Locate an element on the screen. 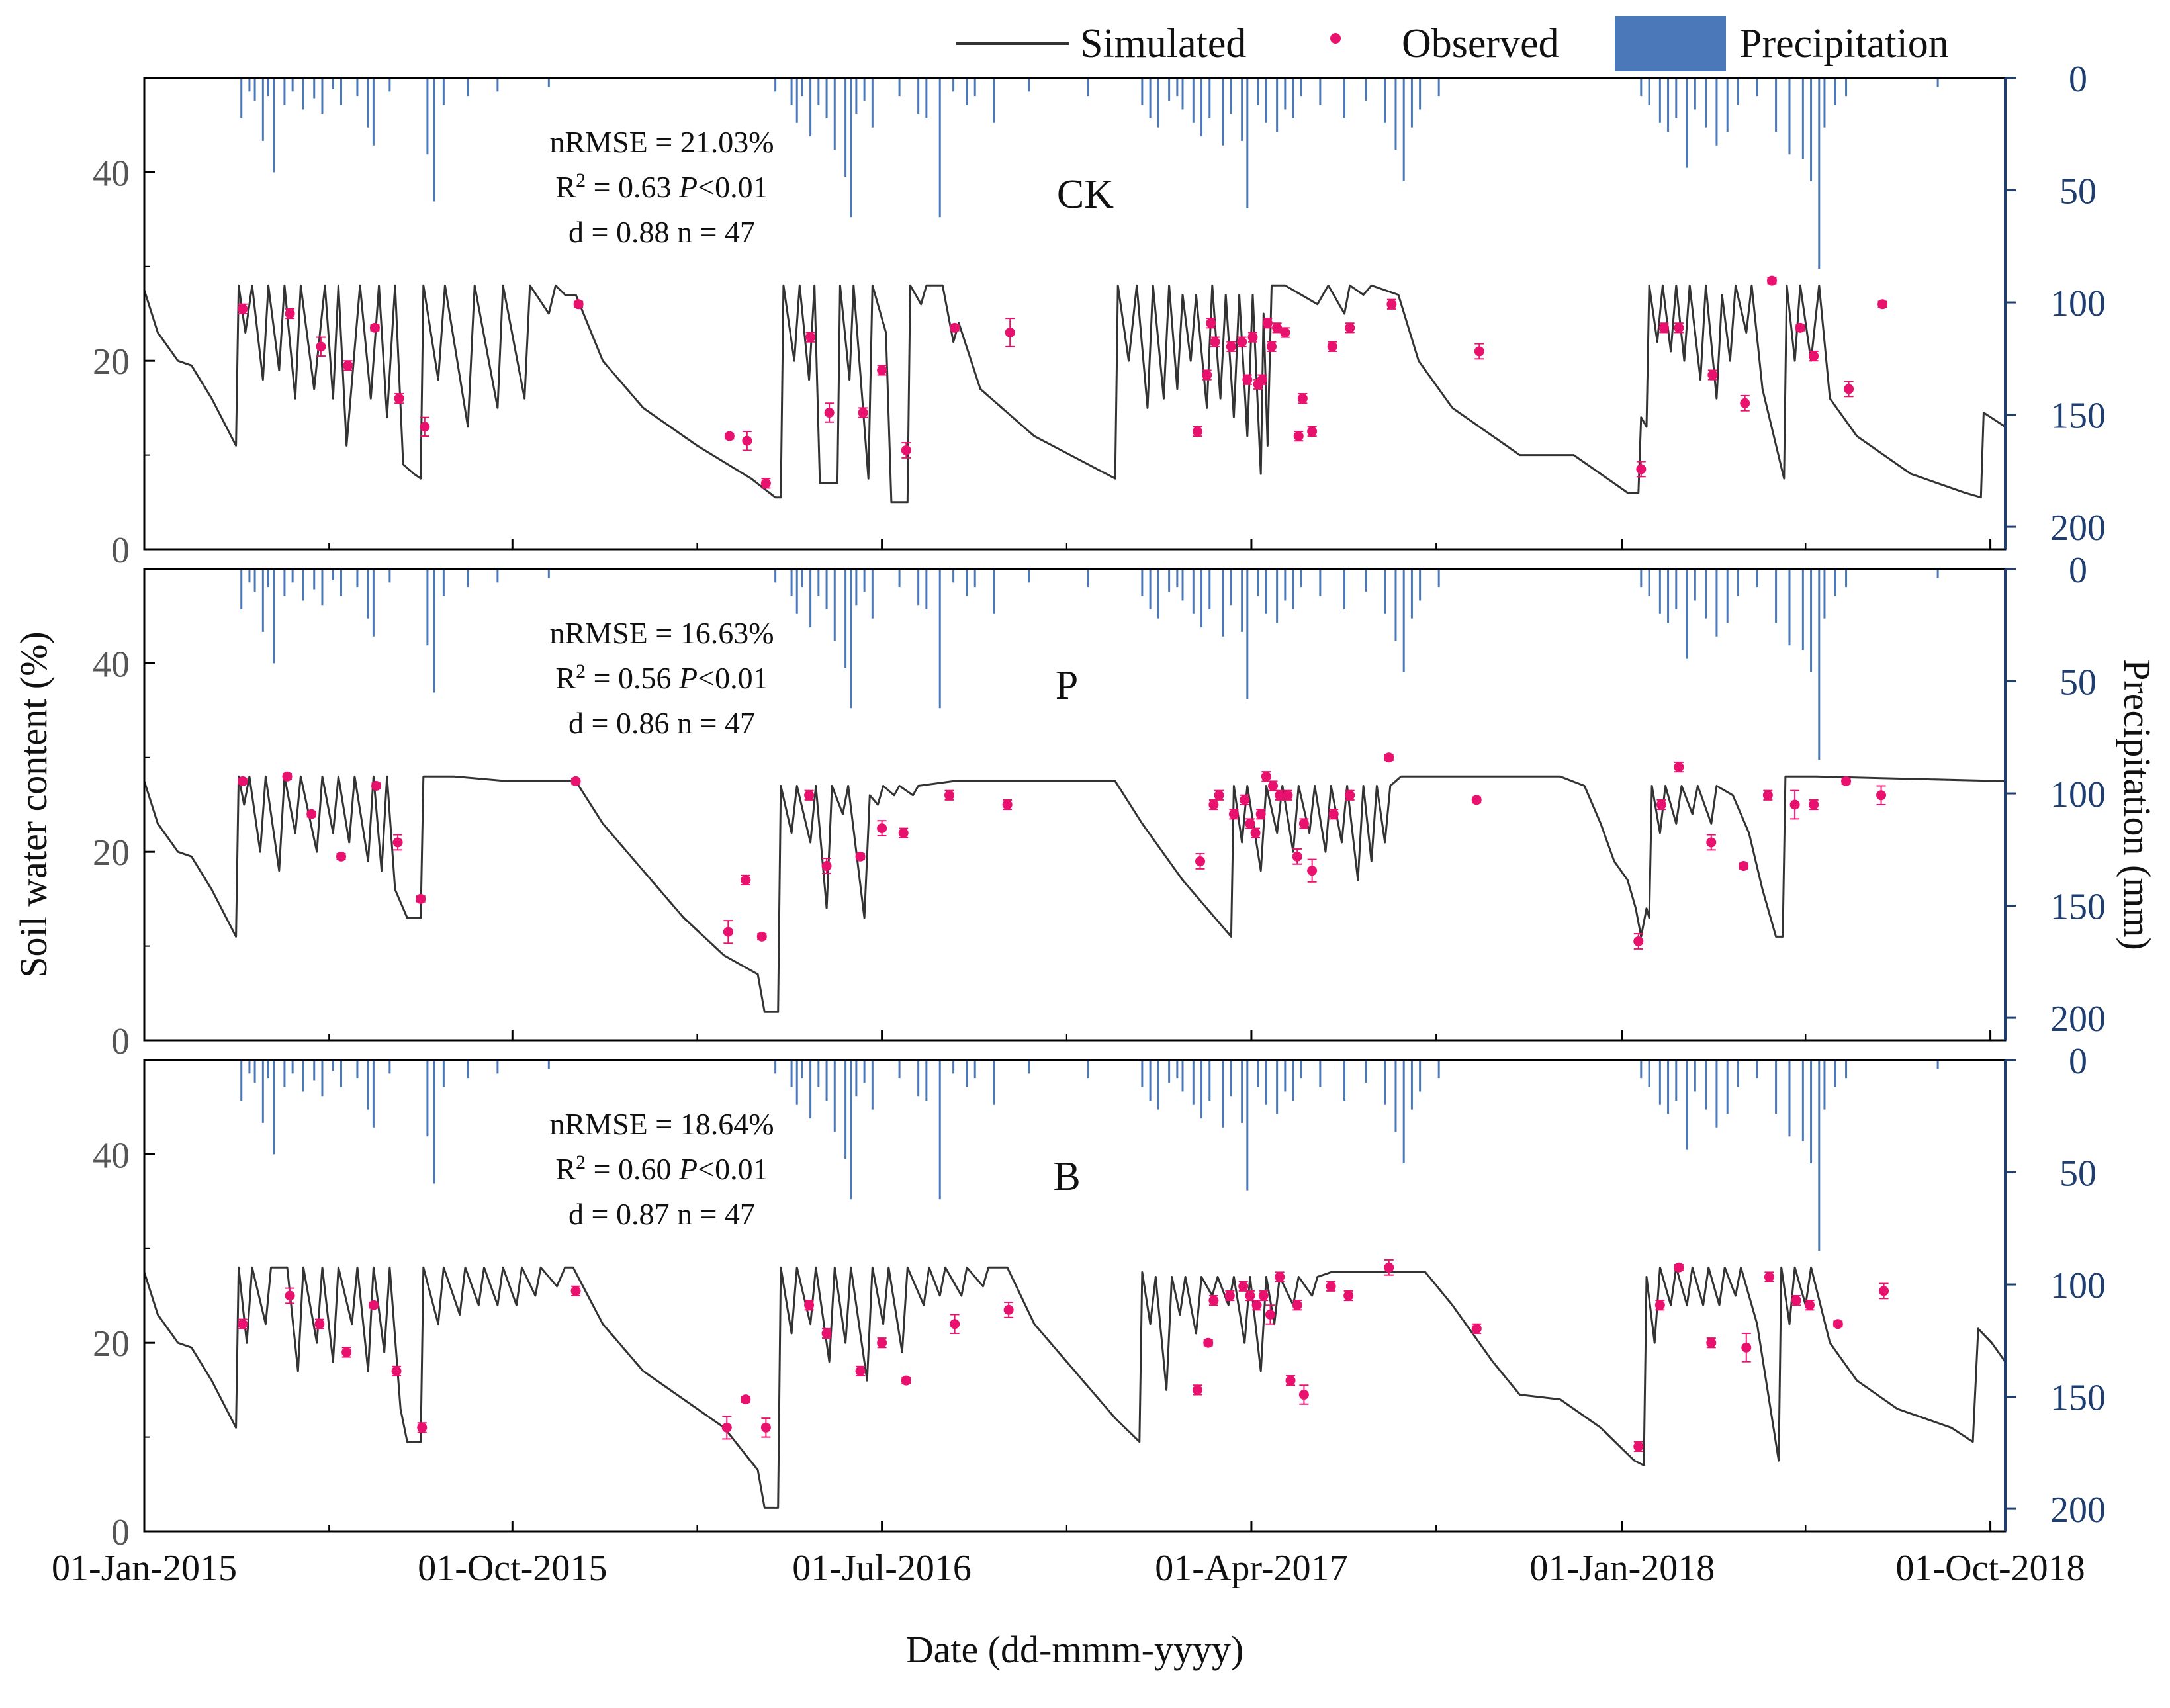 This screenshot has height=1708, width=2170. x-axis-label: Date (dd-mmm-yyyy) is located at coordinates (1075, 1649).